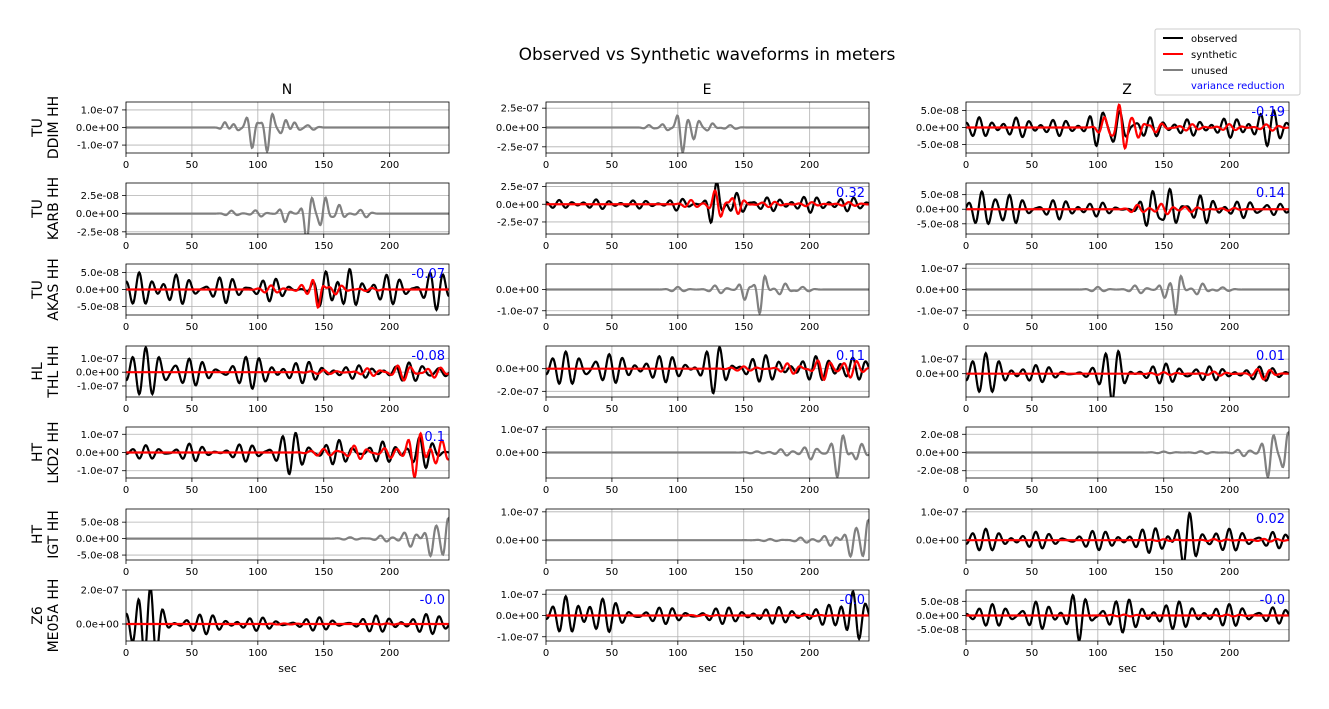 The width and height of the screenshot is (1329, 709). What do you see at coordinates (518, 392) in the screenshot?
I see `y-tick-label: -2.0e-07` at bounding box center [518, 392].